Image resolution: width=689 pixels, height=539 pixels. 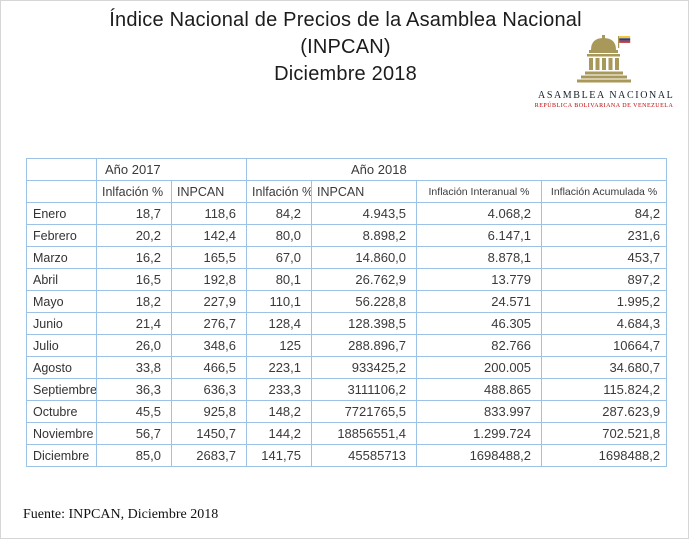 What do you see at coordinates (604, 191) in the screenshot?
I see `col-header-acumulada: Inflación Acumulada %` at bounding box center [604, 191].